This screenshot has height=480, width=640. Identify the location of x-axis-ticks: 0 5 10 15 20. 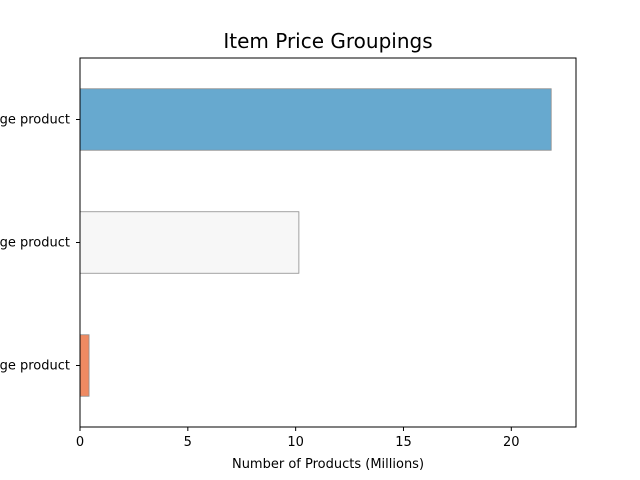
(298, 438).